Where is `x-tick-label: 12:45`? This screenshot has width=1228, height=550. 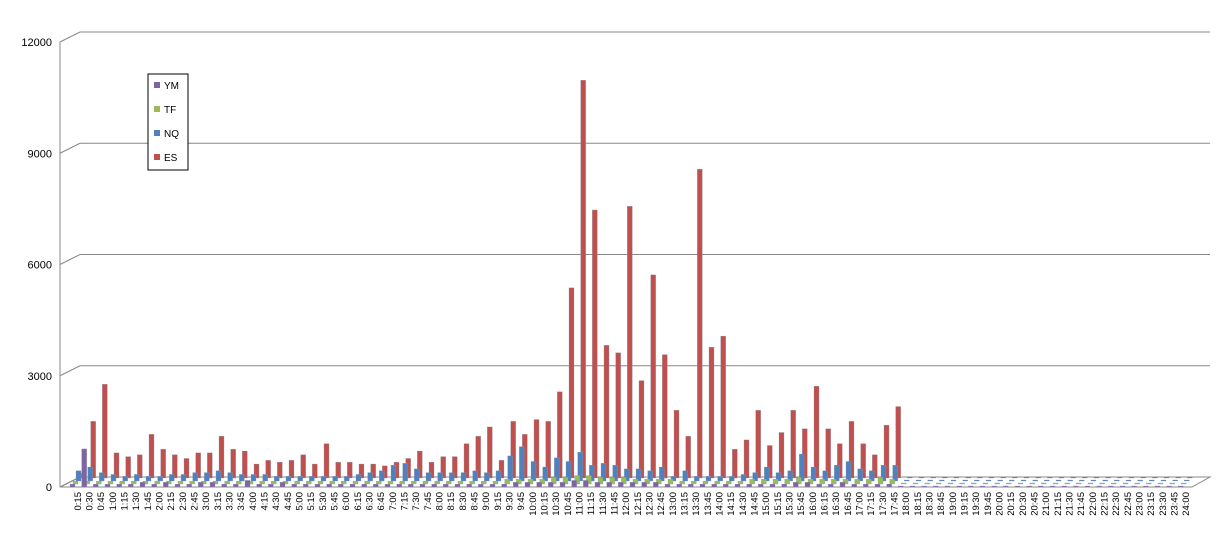
x-tick-label: 12:45 is located at coordinates (661, 504).